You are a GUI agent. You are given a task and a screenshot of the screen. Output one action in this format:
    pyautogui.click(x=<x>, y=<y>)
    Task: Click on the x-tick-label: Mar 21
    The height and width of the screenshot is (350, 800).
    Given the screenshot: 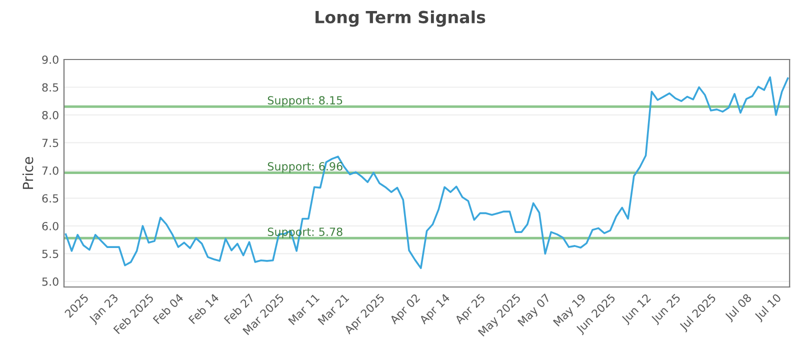 What is the action you would take?
    pyautogui.click(x=334, y=309)
    